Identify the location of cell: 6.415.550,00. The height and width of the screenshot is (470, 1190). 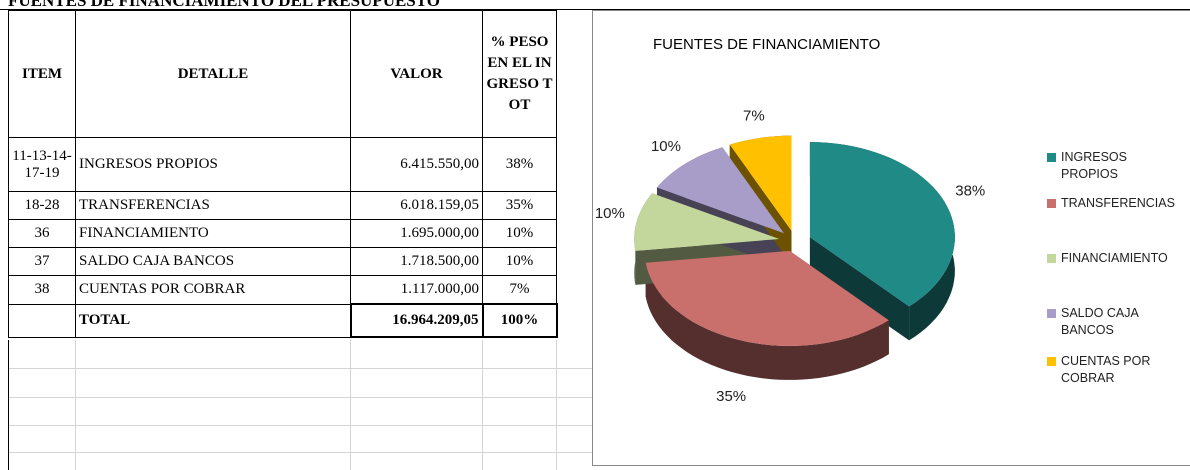
(416, 164).